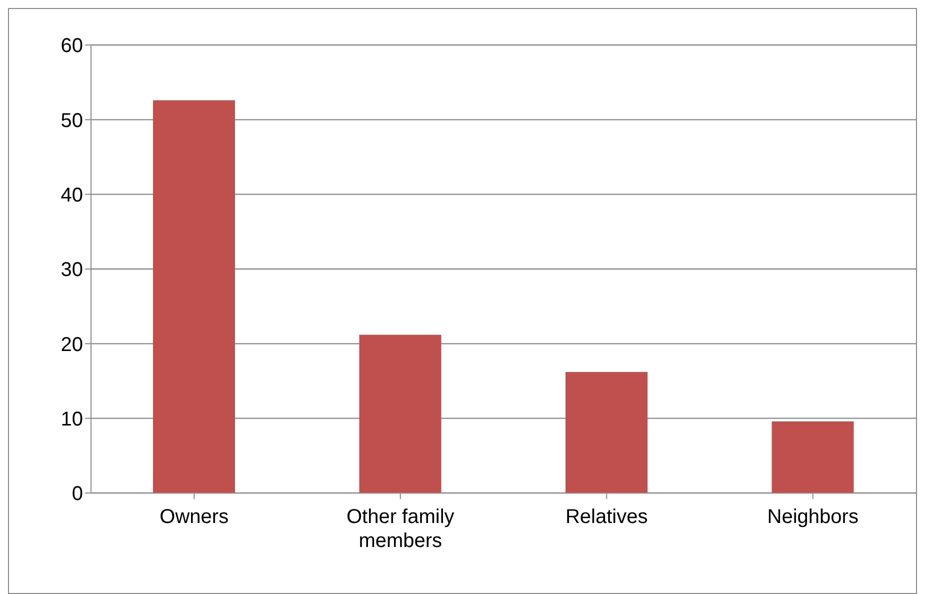 Image resolution: width=925 pixels, height=594 pixels. I want to click on y-tick-label: 60, so click(71, 46).